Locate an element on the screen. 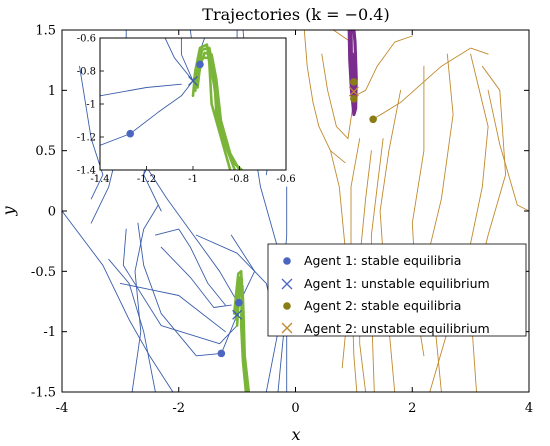 The height and width of the screenshot is (446, 550). inset-y-tick-label-4: -1.2 is located at coordinates (86, 138).